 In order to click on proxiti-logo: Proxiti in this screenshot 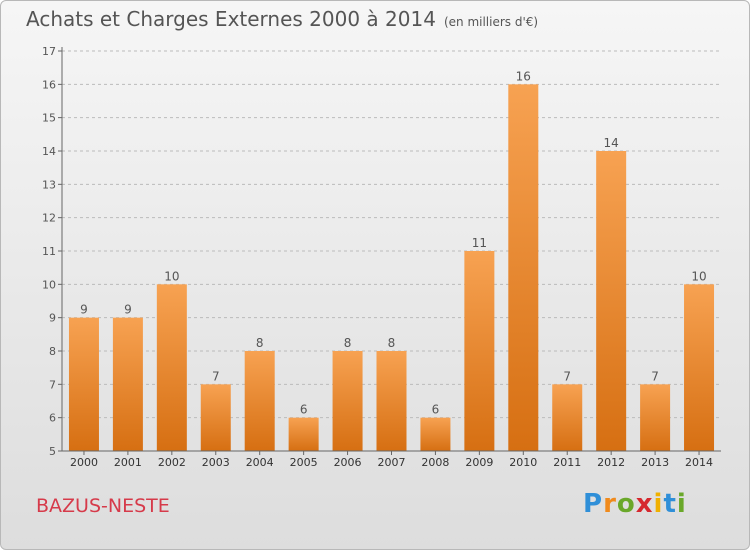, I will do `click(635, 504)`.